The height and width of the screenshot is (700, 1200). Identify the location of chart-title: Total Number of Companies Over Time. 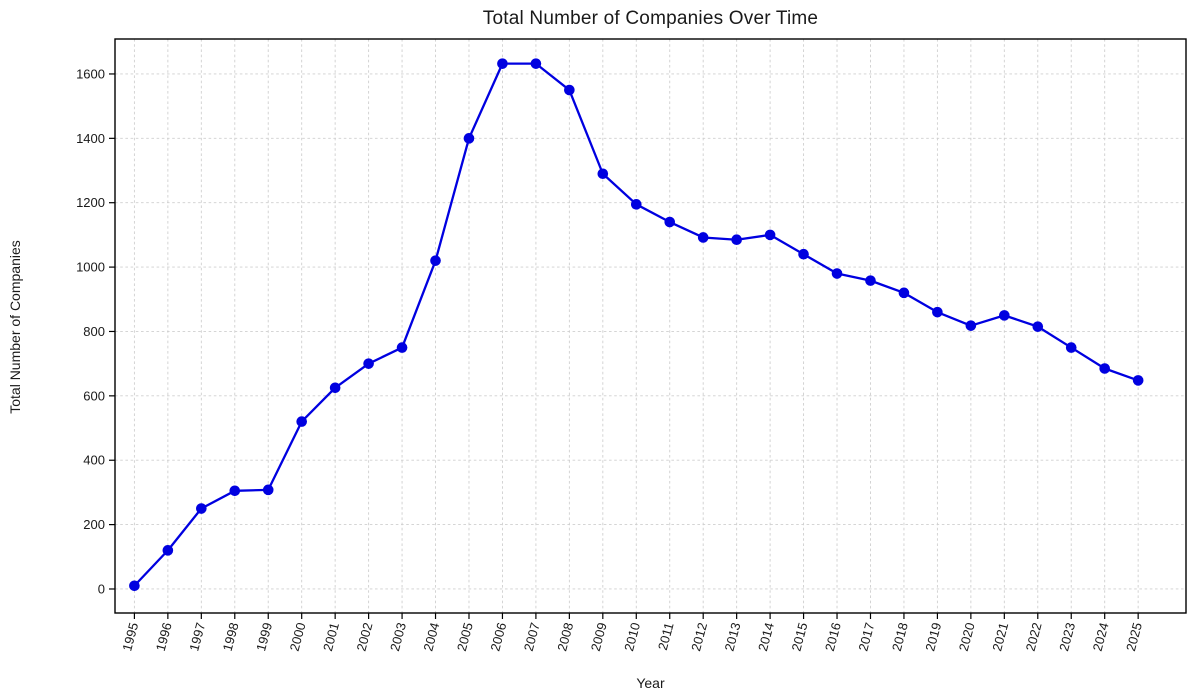
(650, 18).